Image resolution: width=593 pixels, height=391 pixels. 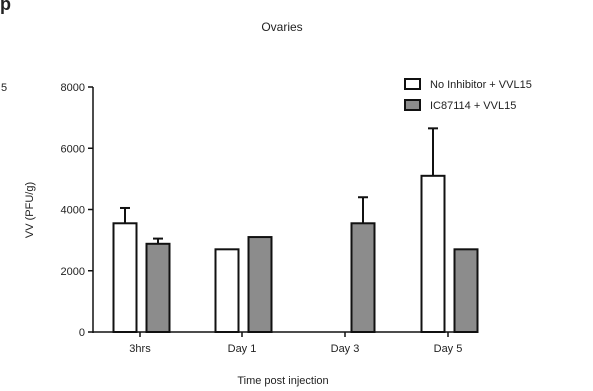 What do you see at coordinates (73, 272) in the screenshot?
I see `y-tick-label: 2000` at bounding box center [73, 272].